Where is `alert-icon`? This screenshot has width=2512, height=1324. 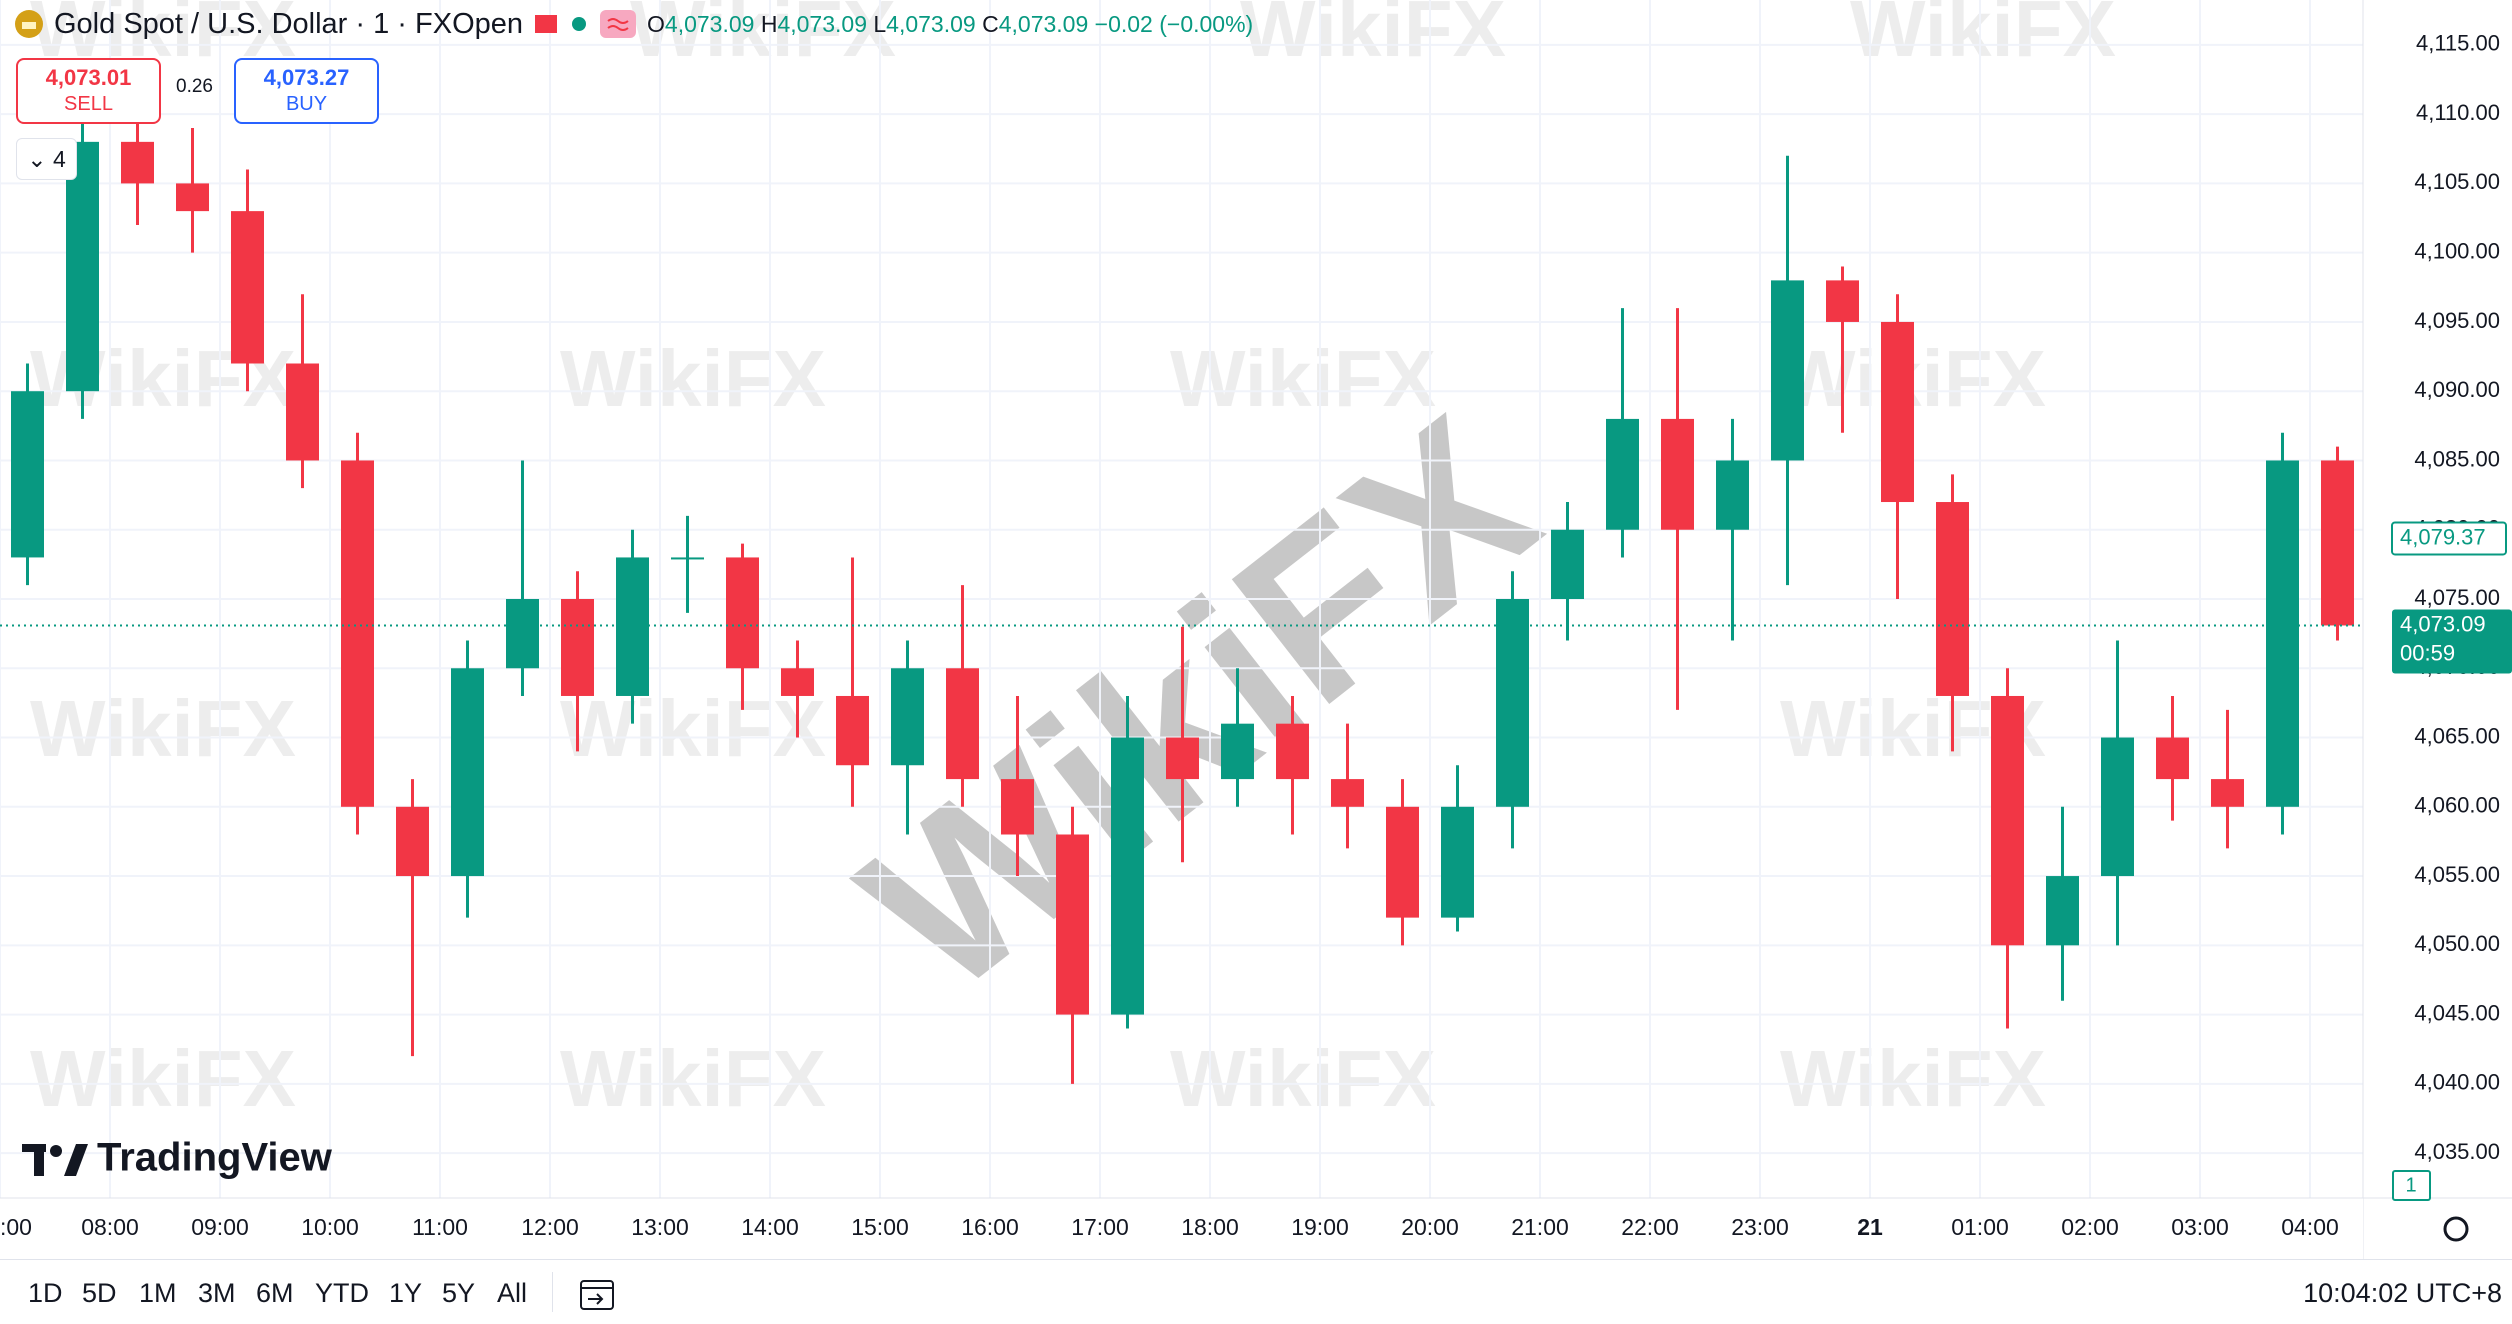 alert-icon is located at coordinates (618, 24).